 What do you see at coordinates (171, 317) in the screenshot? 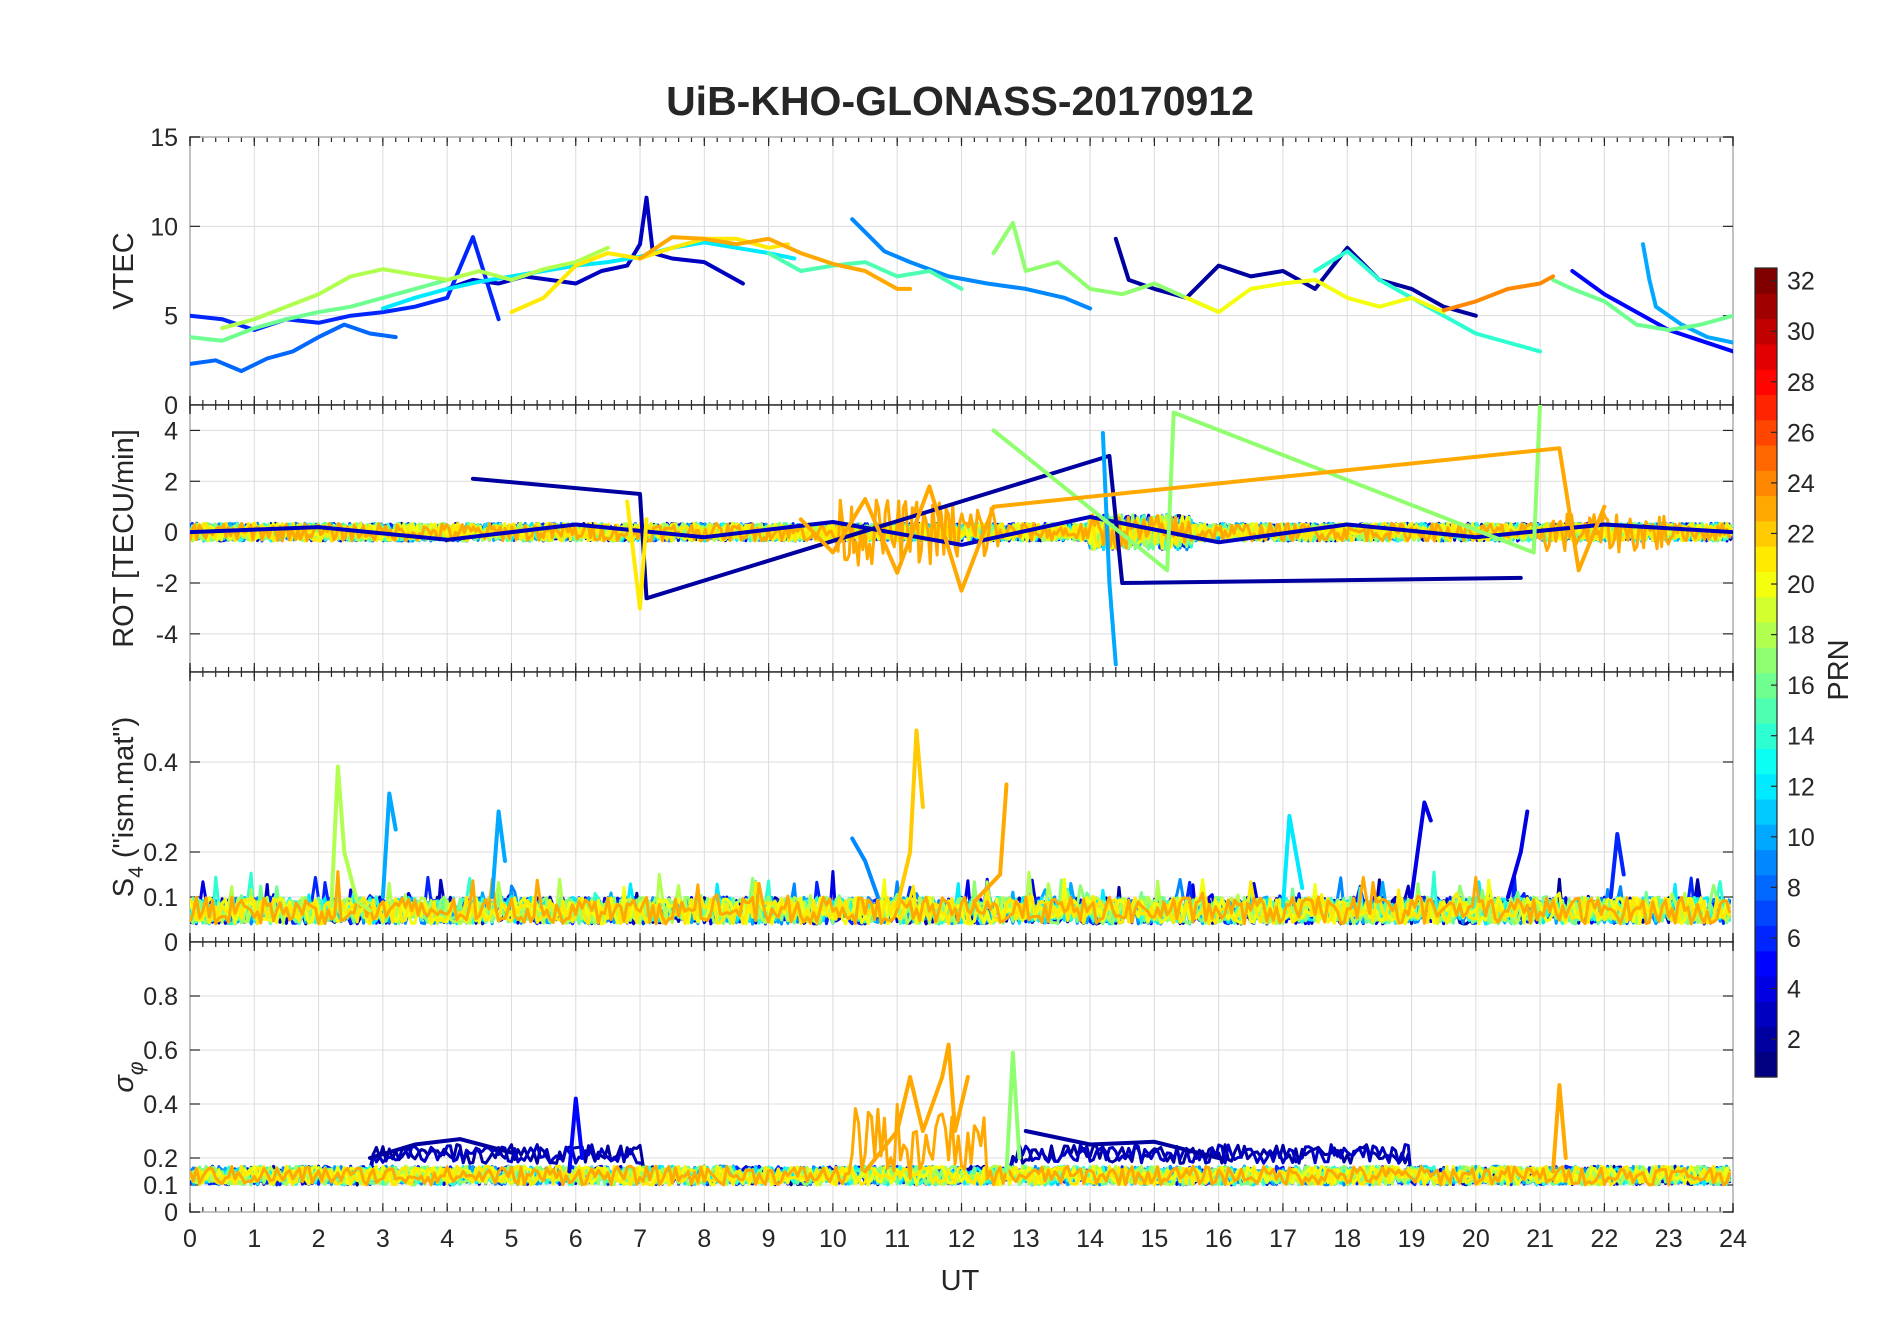
I see `y-tick-label: 5` at bounding box center [171, 317].